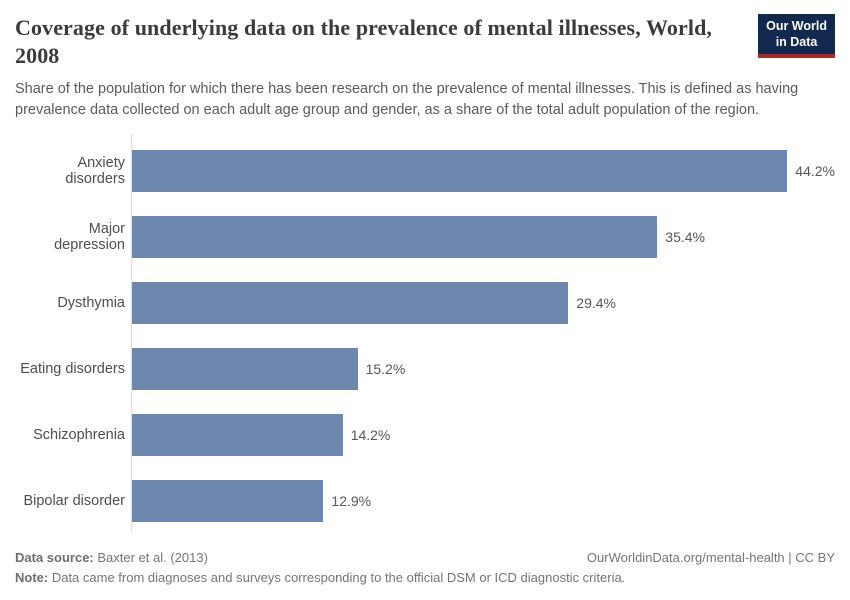  I want to click on bar-plot-area: 29.4%, so click(480, 303).